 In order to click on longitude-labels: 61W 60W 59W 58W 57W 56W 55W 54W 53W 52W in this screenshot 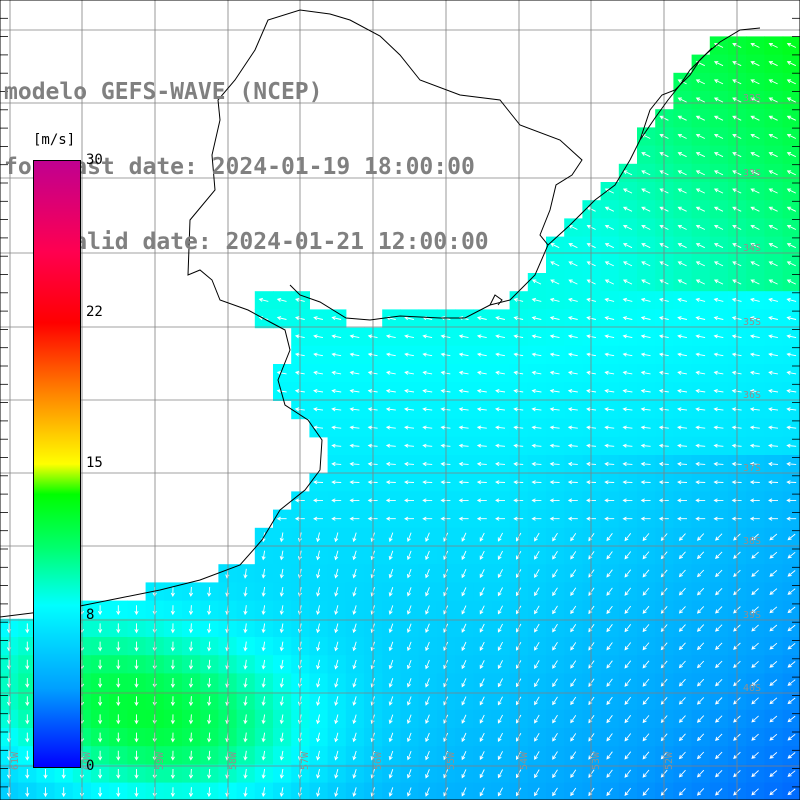, I will do `click(342, 760)`.